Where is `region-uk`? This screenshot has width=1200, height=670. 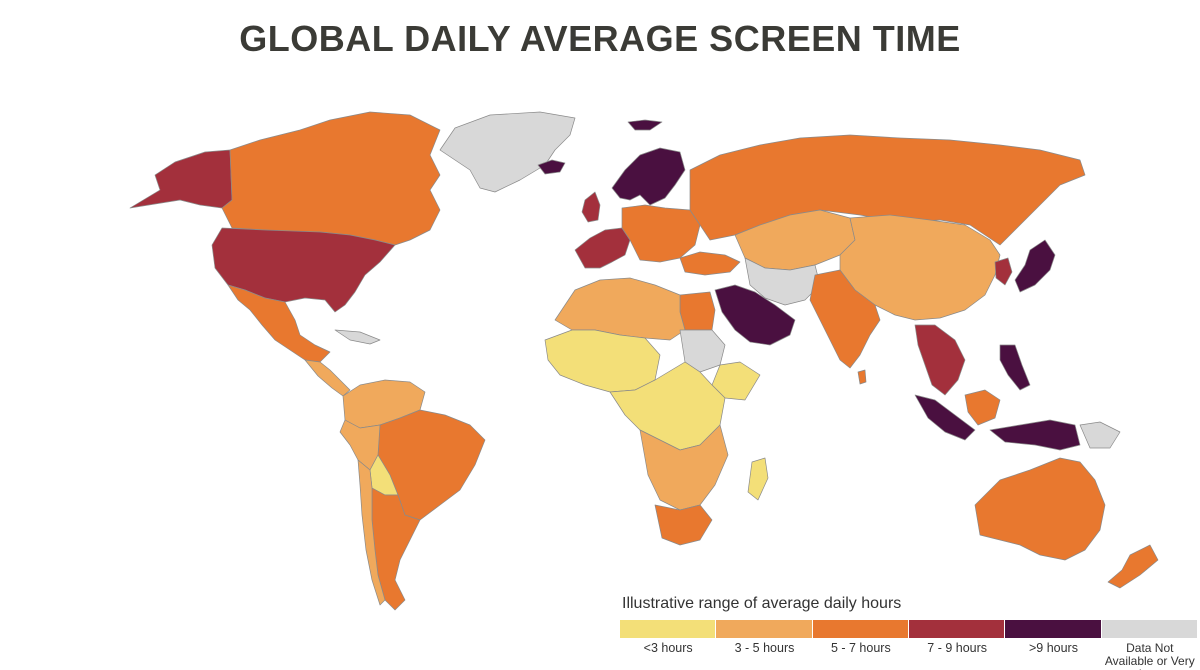
region-uk is located at coordinates (591, 207).